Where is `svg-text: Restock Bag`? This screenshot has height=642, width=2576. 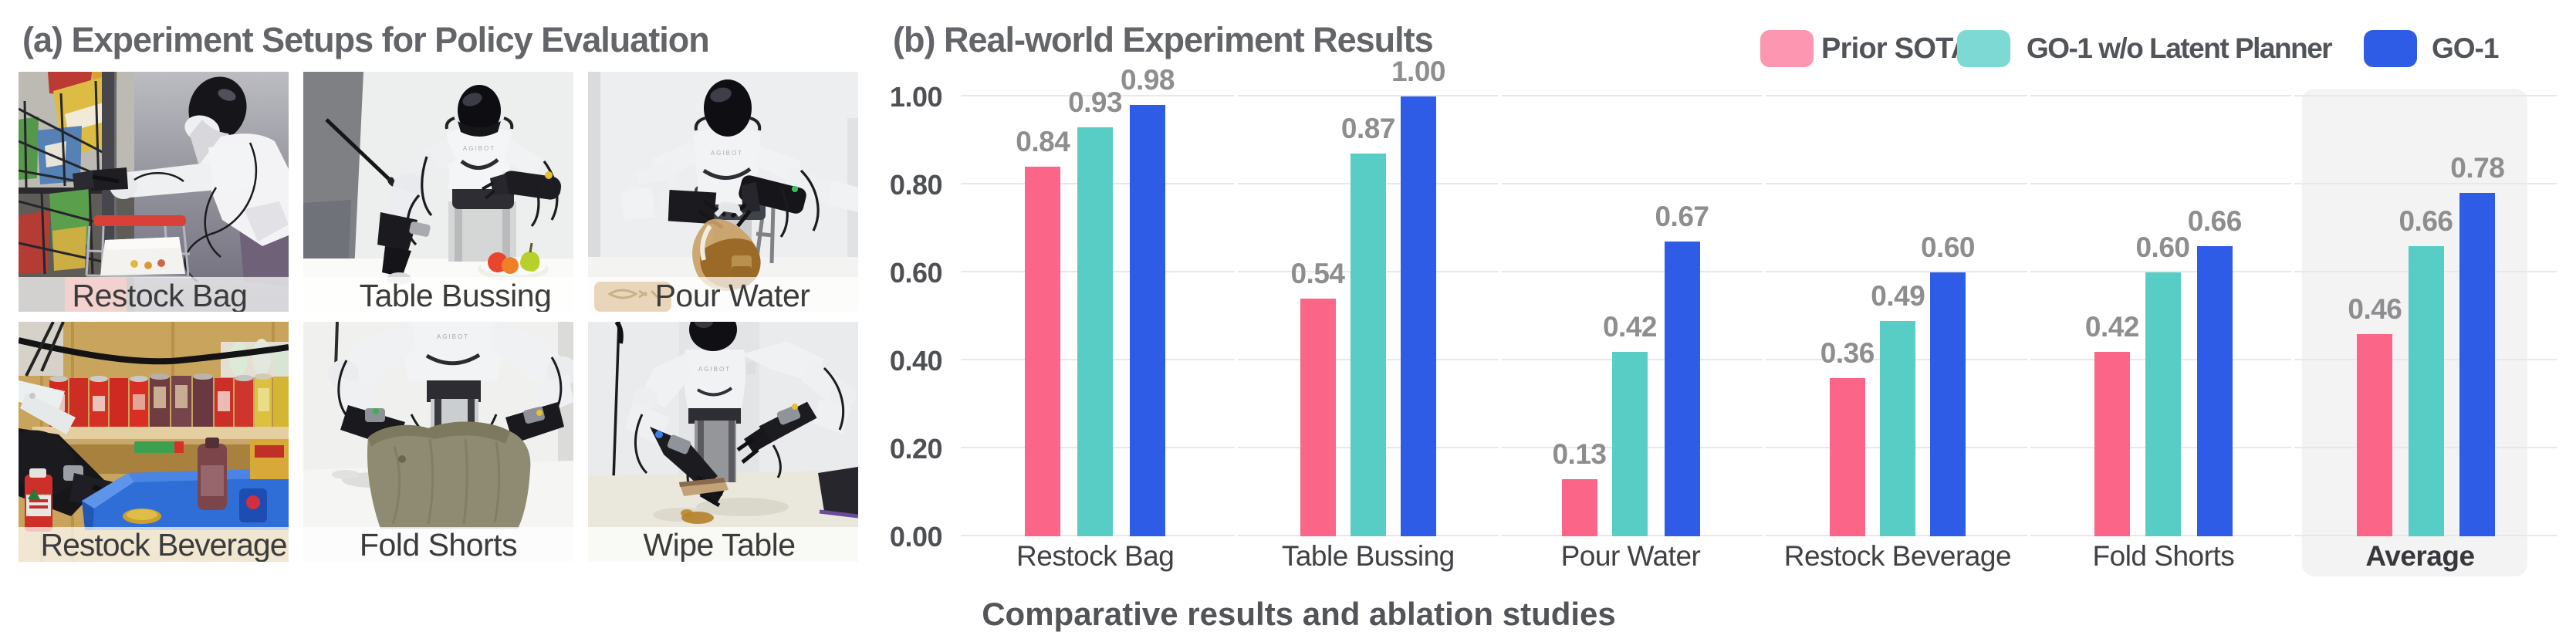
svg-text: Restock Bag is located at coordinates (160, 295).